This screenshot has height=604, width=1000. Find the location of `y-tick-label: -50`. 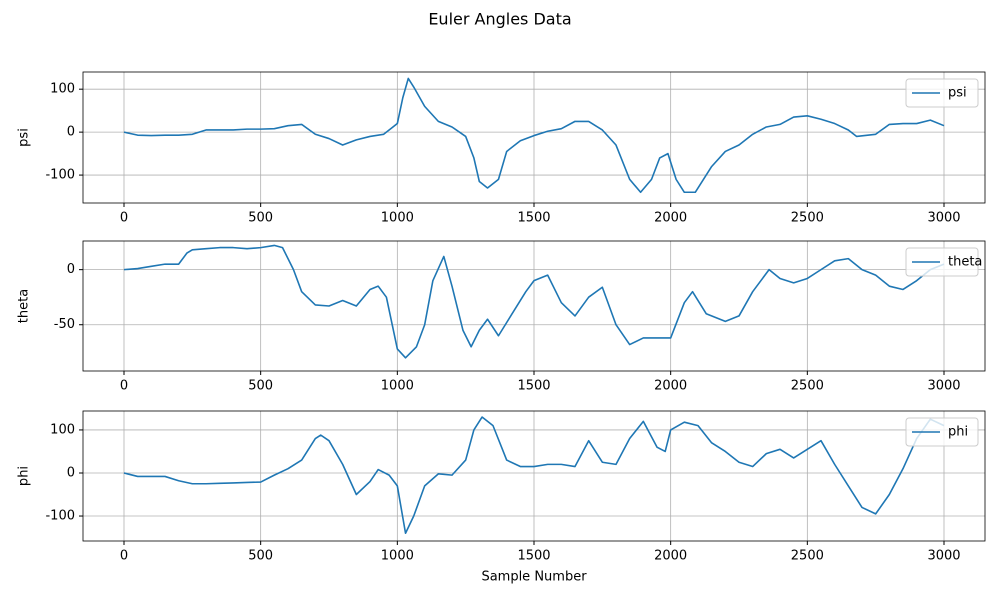

y-tick-label: -50 is located at coordinates (64, 324).